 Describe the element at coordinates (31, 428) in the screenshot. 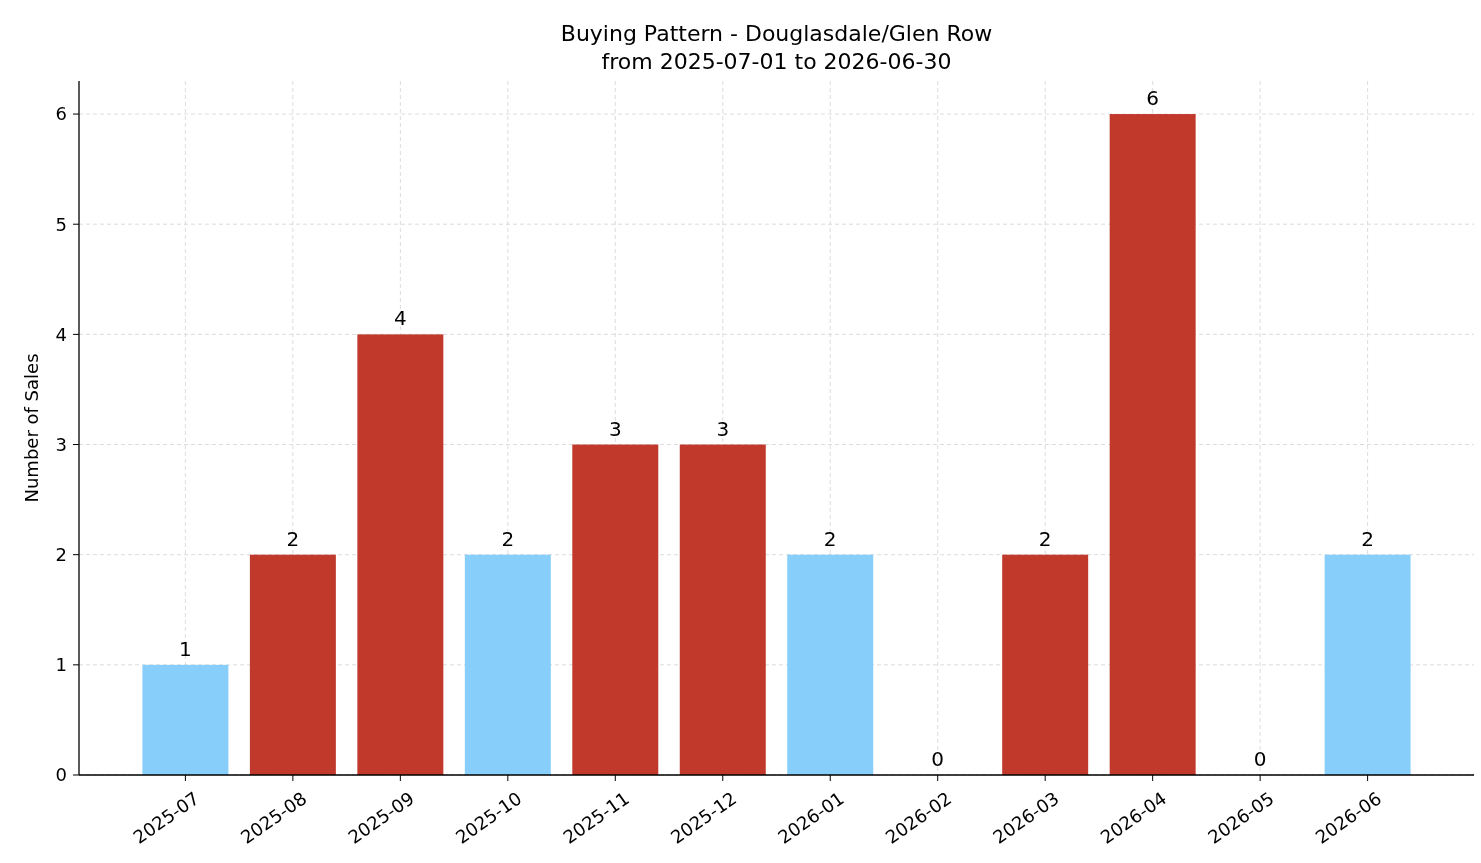

I see `y-axis-title: Number of Sales` at that location.